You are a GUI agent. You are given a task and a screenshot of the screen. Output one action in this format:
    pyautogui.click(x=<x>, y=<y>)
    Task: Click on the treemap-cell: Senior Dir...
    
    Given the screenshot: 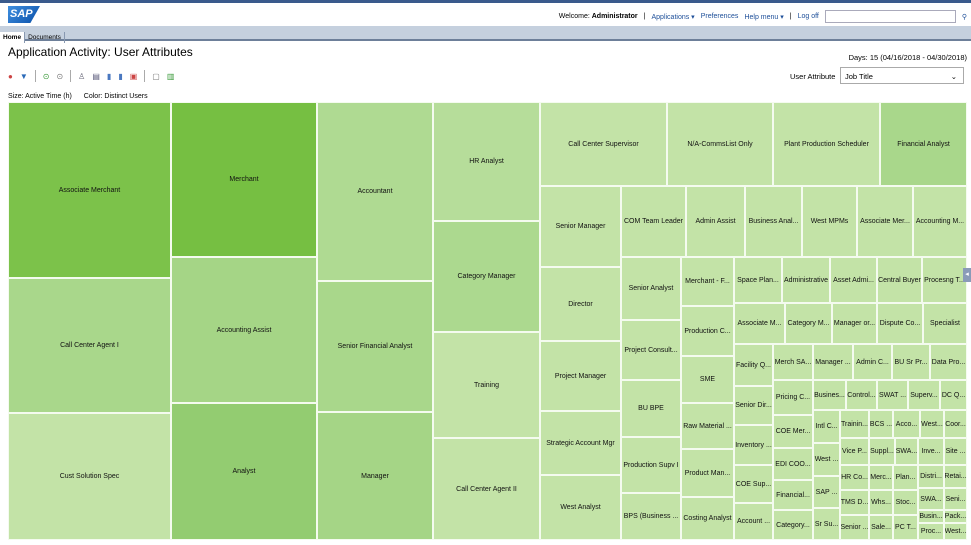 What is the action you would take?
    pyautogui.click(x=753, y=405)
    